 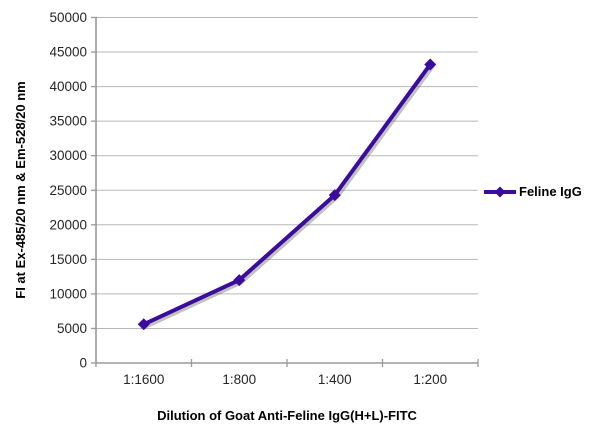 I want to click on y-tick-label: 45000, so click(x=68, y=52).